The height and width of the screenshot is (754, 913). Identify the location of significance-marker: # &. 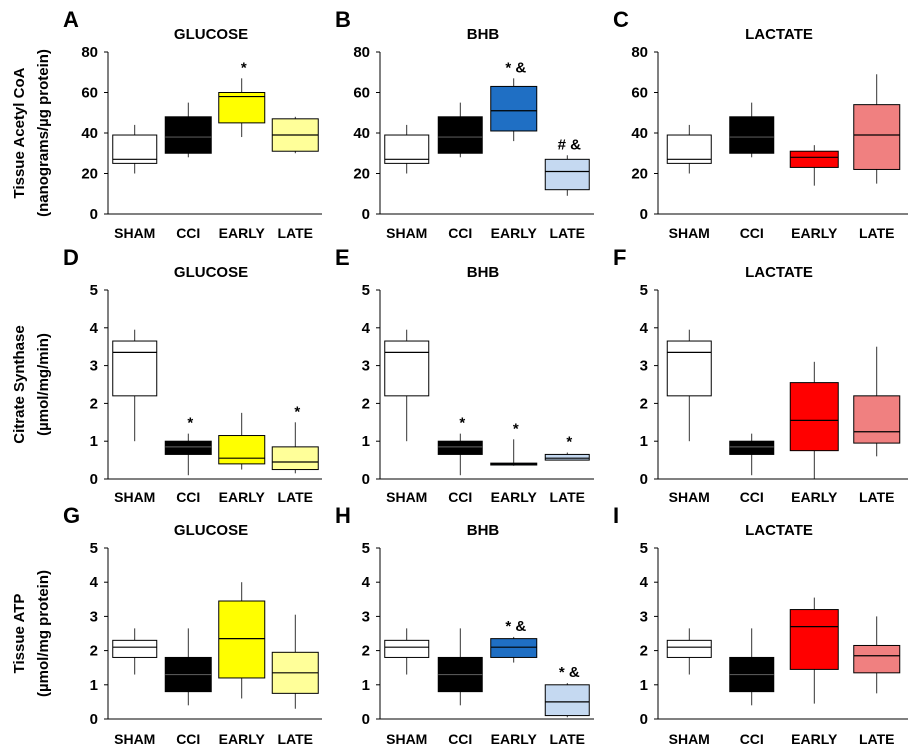
(570, 144).